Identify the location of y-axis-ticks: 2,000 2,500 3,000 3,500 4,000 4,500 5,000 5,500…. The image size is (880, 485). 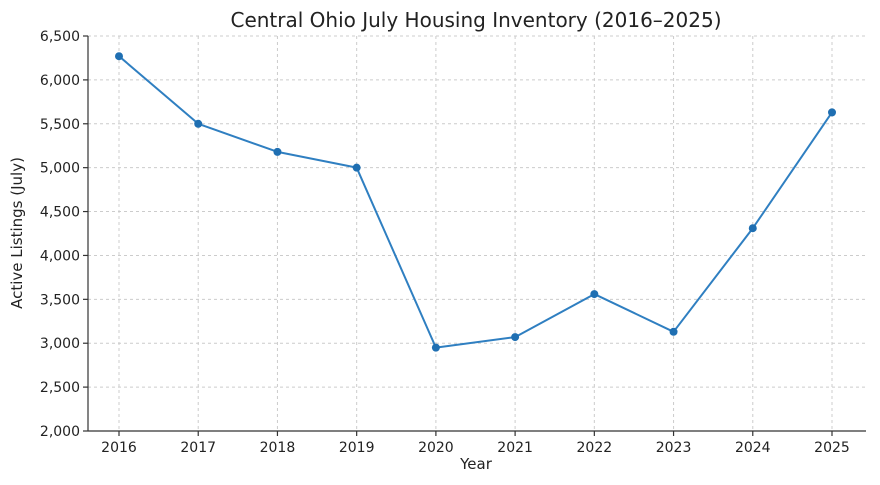
(64, 234).